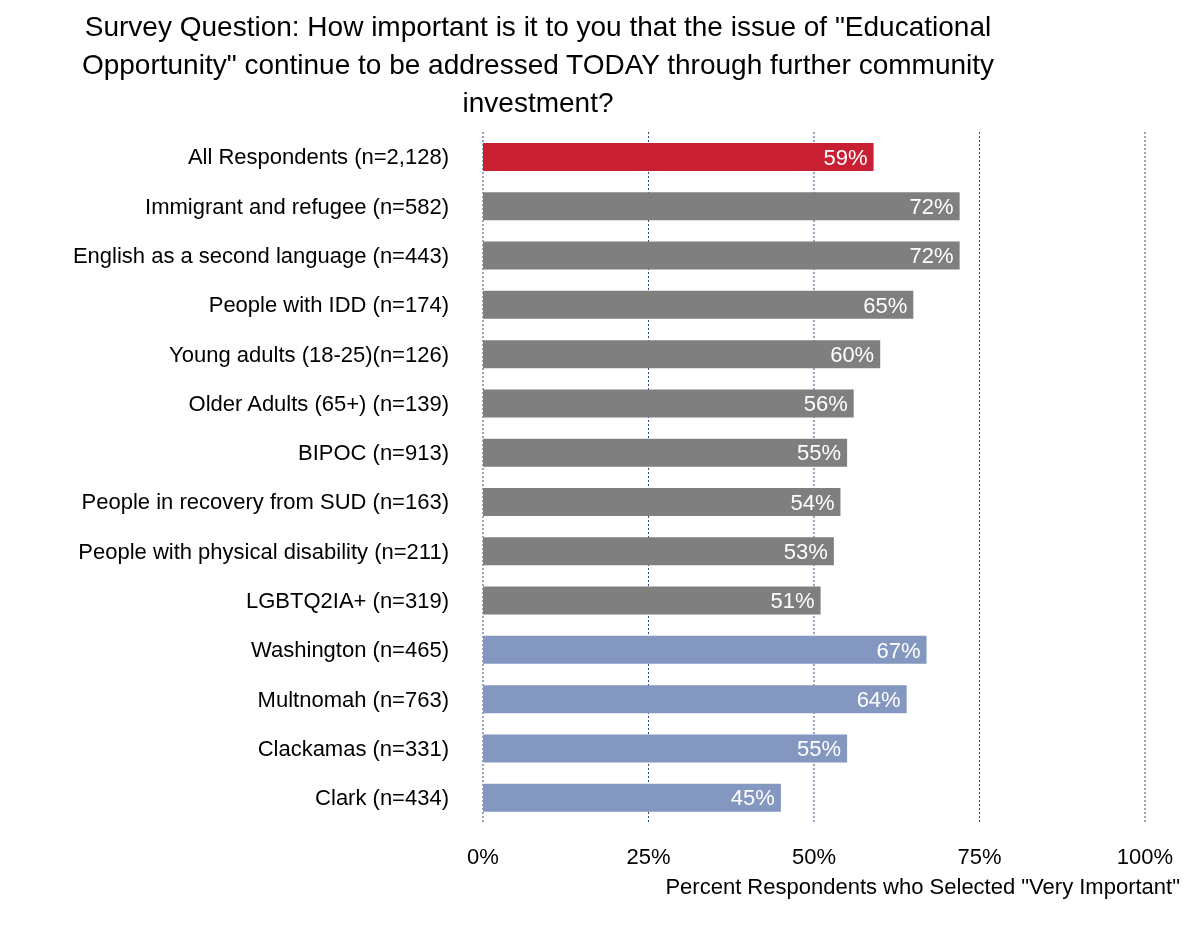 This screenshot has width=1188, height=949. What do you see at coordinates (263, 551) in the screenshot?
I see `y-tick-label: People with physical disability (n=211)` at bounding box center [263, 551].